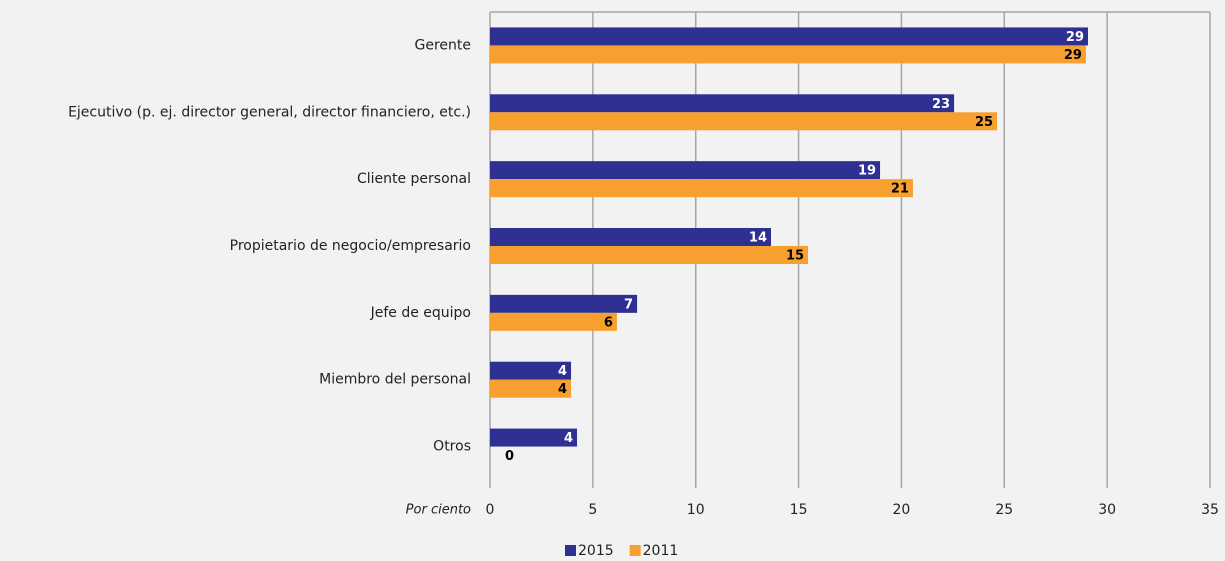 The image size is (1225, 561). I want to click on x-tick-label: 15, so click(799, 510).